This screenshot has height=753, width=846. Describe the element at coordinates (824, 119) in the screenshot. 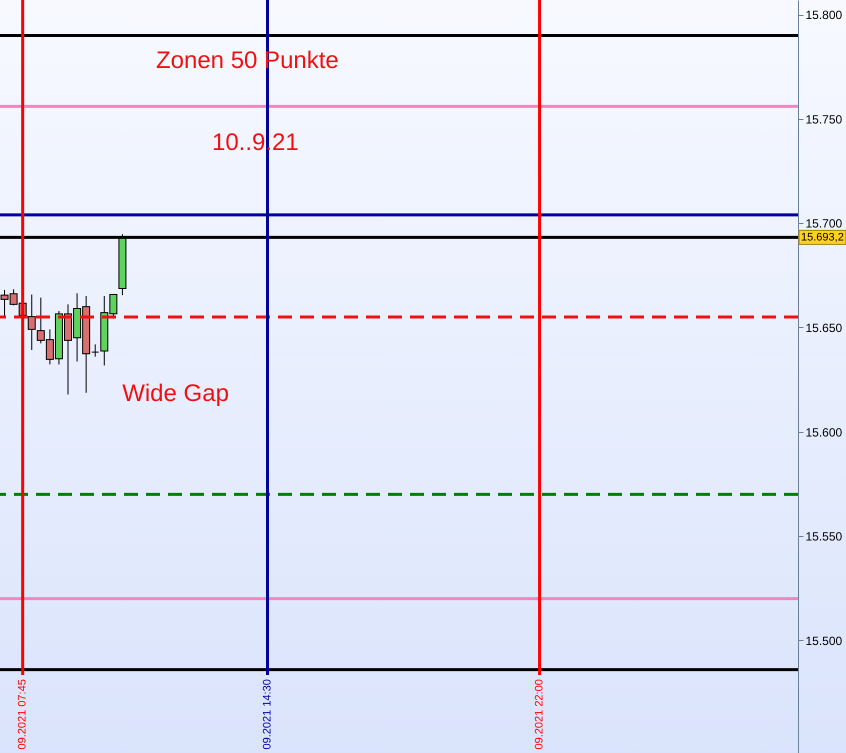

I see `y-tick-label: 15.750` at that location.